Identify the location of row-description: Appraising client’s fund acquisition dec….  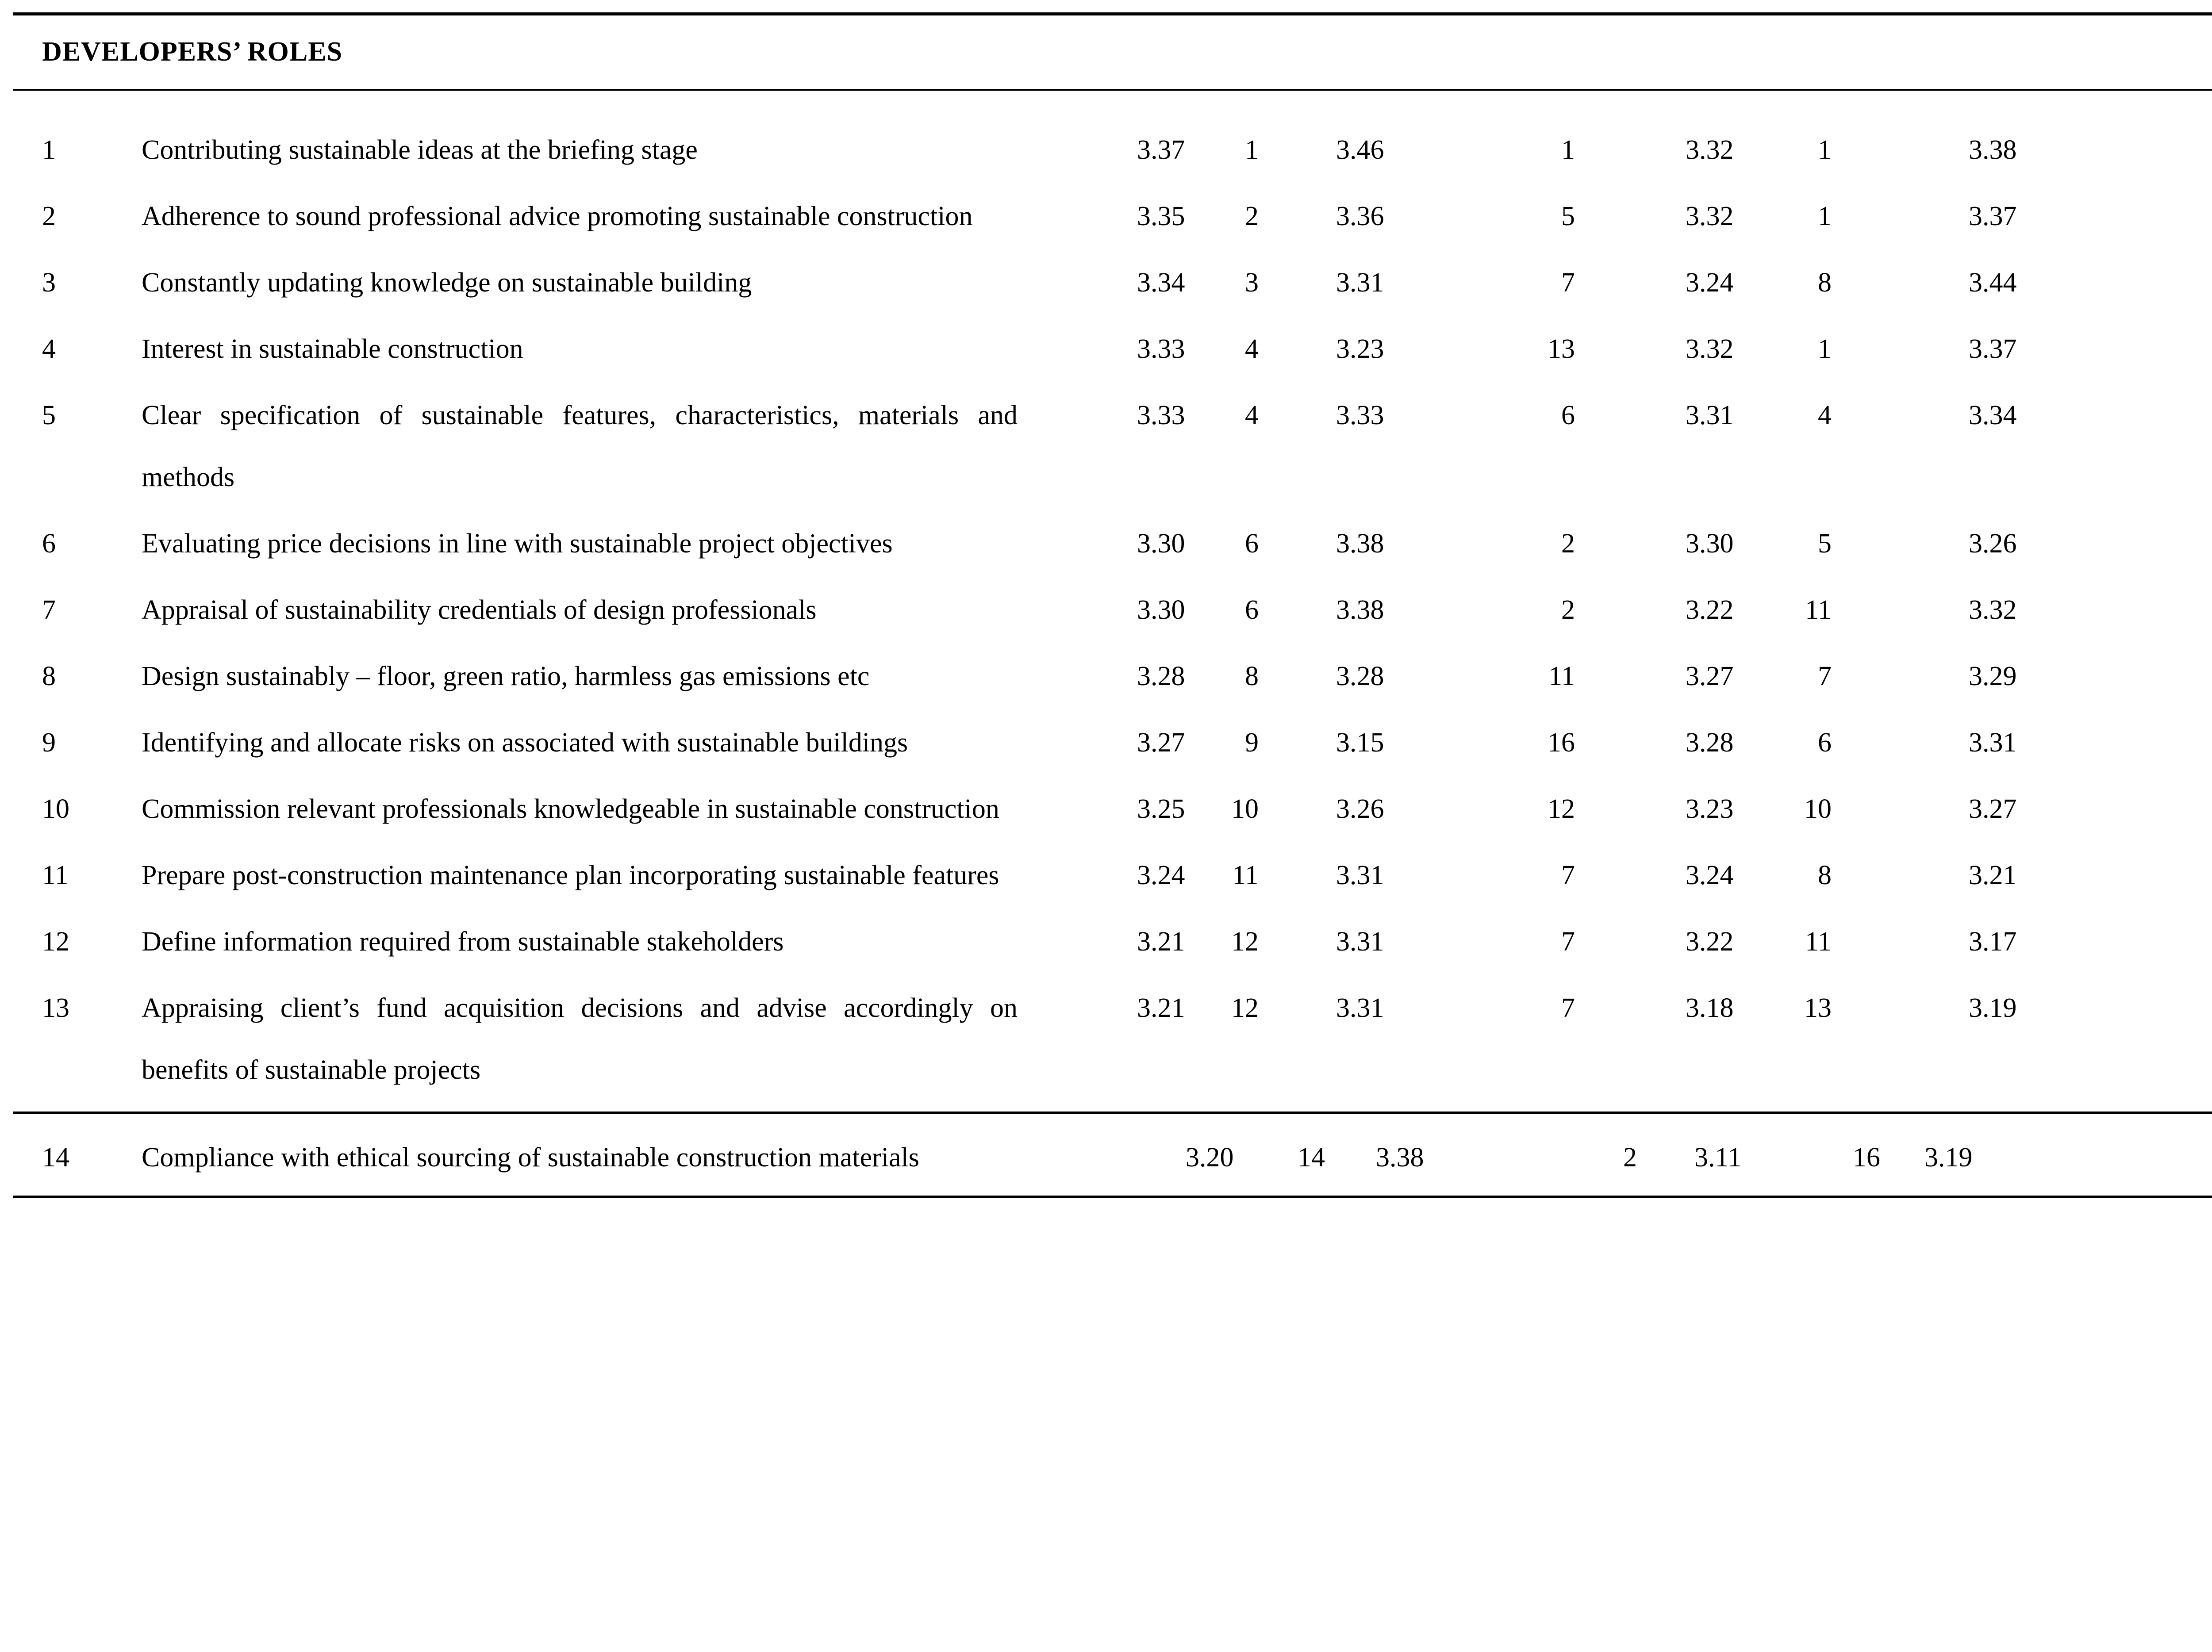
(580, 1039).